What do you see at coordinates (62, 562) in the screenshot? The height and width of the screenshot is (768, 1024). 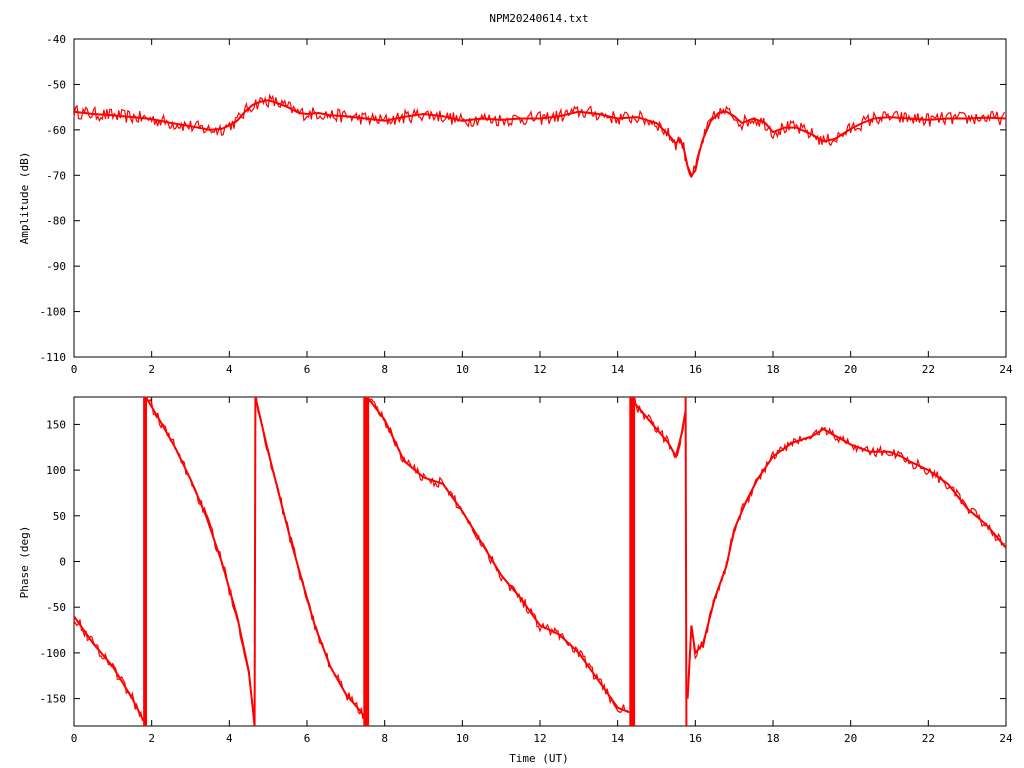 I see `y-tick-label: 0` at bounding box center [62, 562].